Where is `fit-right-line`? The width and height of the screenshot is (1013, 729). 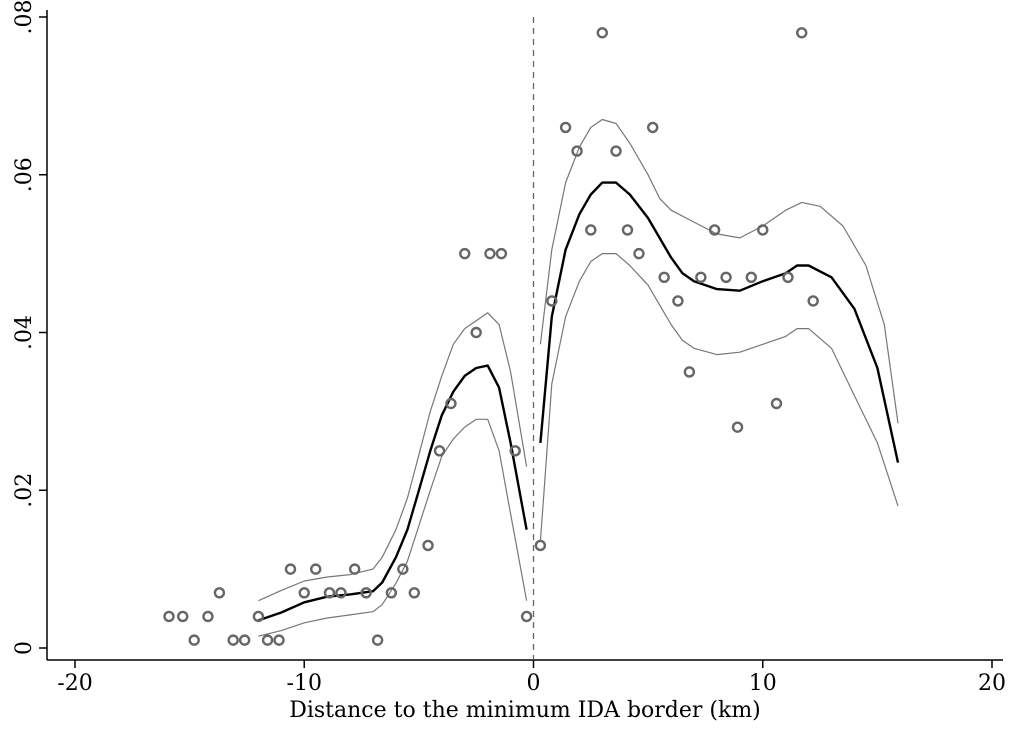 fit-right-line is located at coordinates (719, 322).